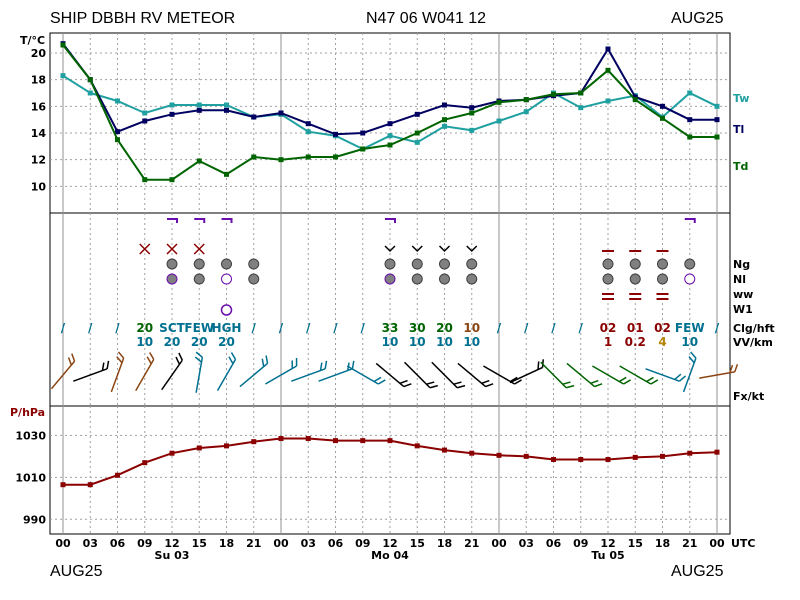 The width and height of the screenshot is (800, 600). Describe the element at coordinates (118, 543) in the screenshot. I see `hour-tick-label: 06` at that location.